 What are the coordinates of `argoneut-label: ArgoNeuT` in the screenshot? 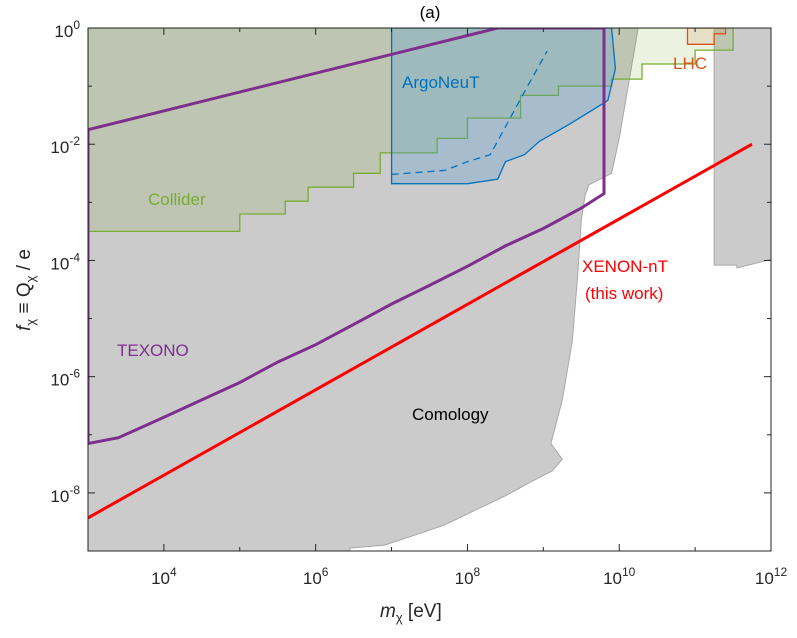 It's located at (440, 82).